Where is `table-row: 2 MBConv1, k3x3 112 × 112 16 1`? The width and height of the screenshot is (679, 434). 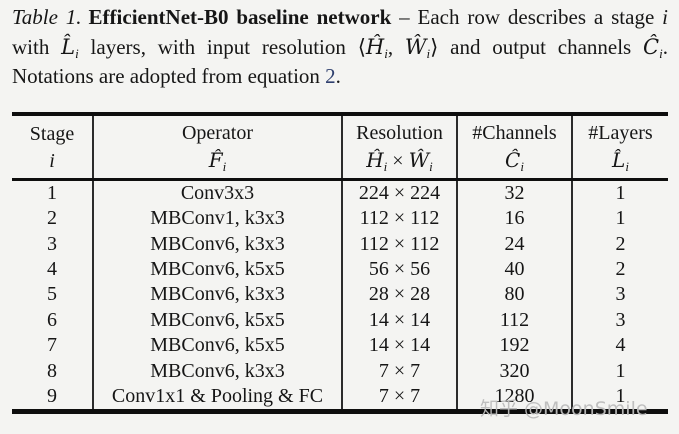 table-row: 2 MBConv1, k3x3 112 × 112 16 1 is located at coordinates (340, 219).